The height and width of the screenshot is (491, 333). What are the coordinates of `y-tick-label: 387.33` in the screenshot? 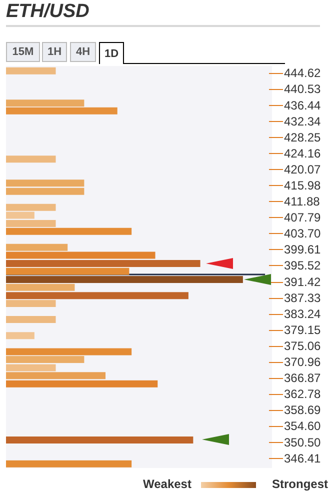 It's located at (303, 297).